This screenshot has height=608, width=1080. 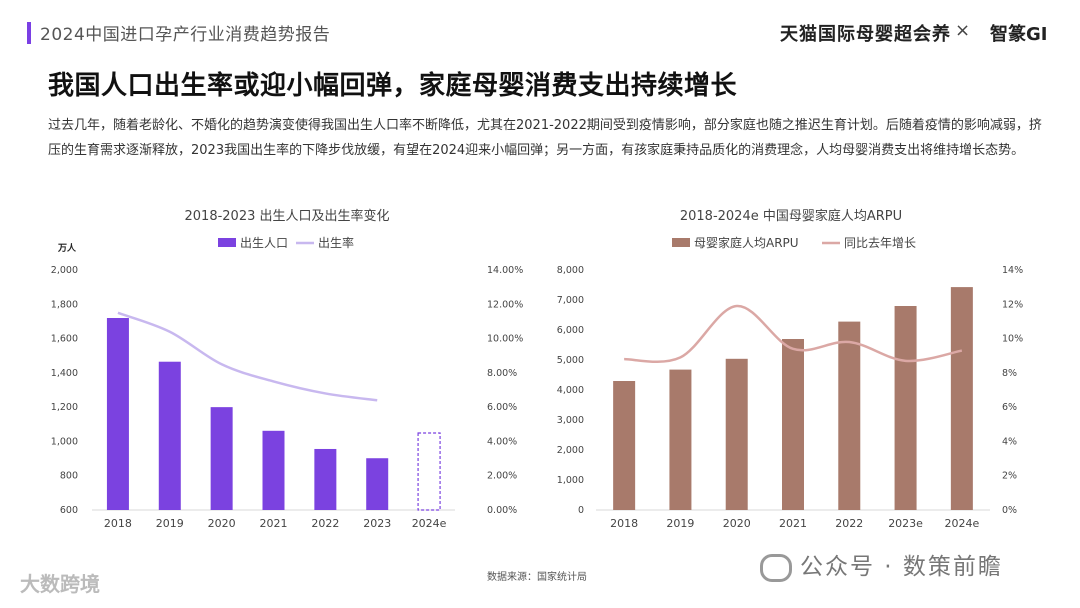 I want to click on y-left-tick: 6,000, so click(x=570, y=330).